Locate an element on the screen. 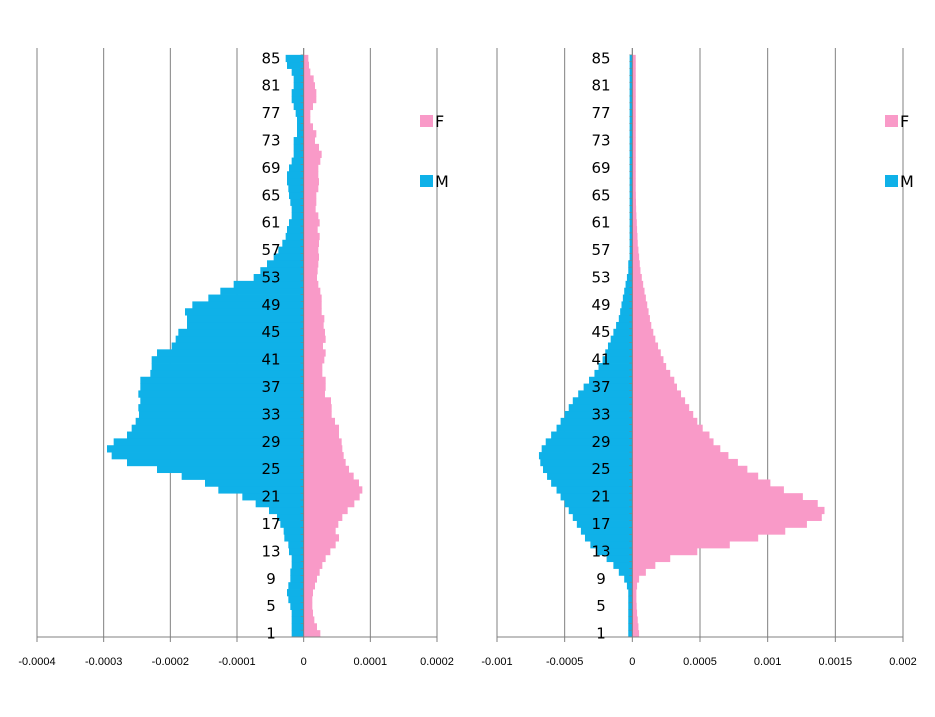 The height and width of the screenshot is (717, 935). y-tick-label: 77 is located at coordinates (270, 113).